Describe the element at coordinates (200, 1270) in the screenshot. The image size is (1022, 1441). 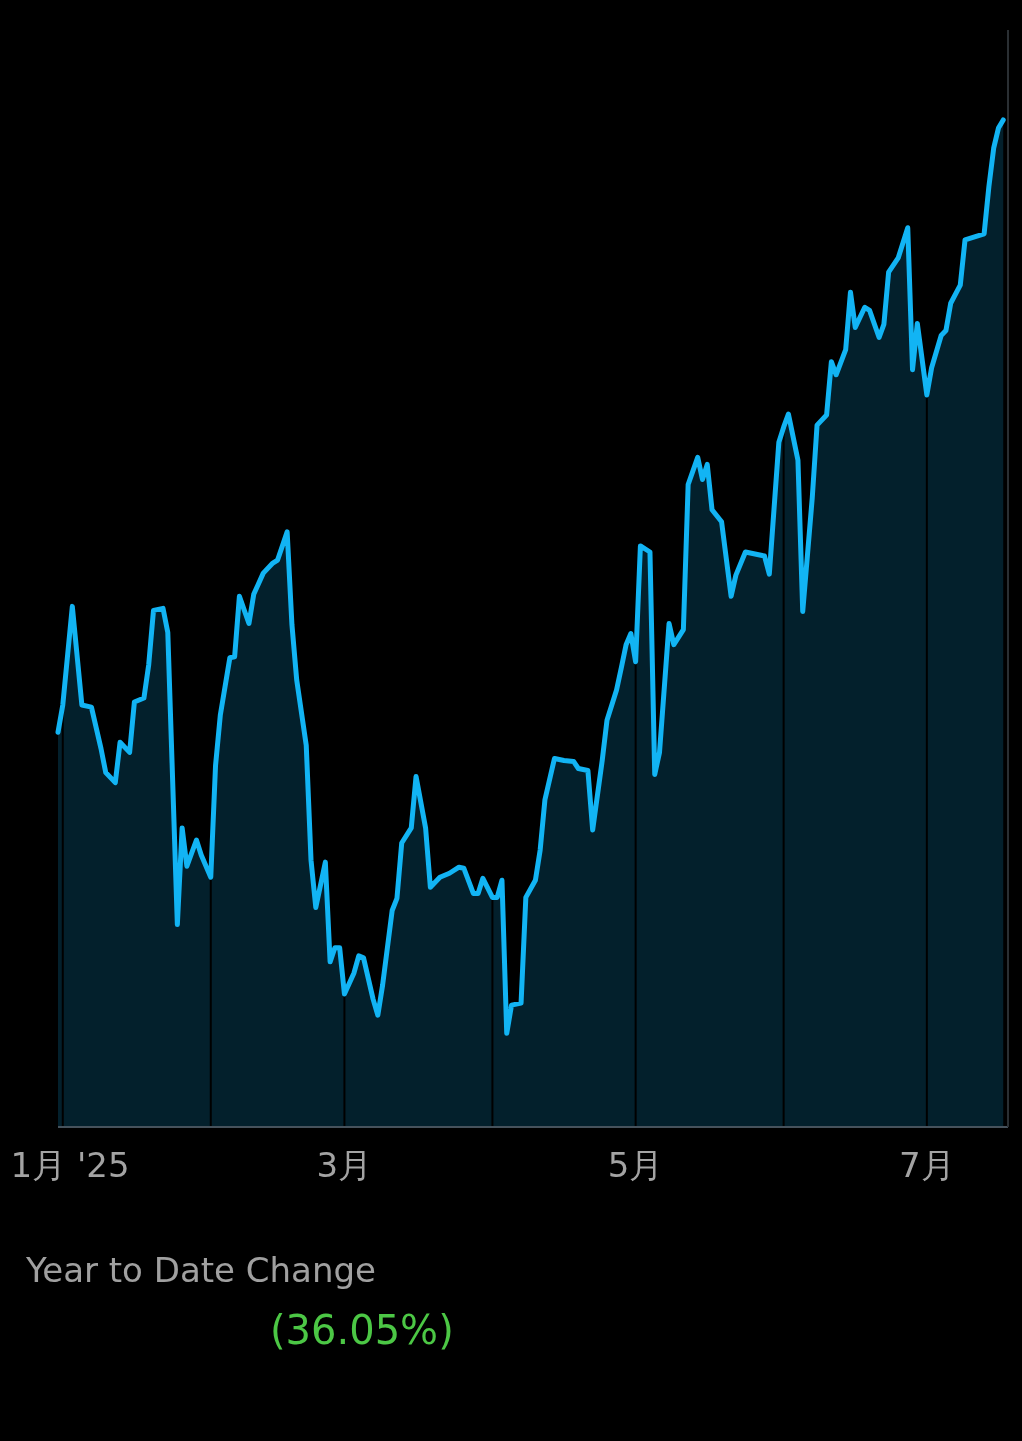
I see `text: Year to Date Change` at that location.